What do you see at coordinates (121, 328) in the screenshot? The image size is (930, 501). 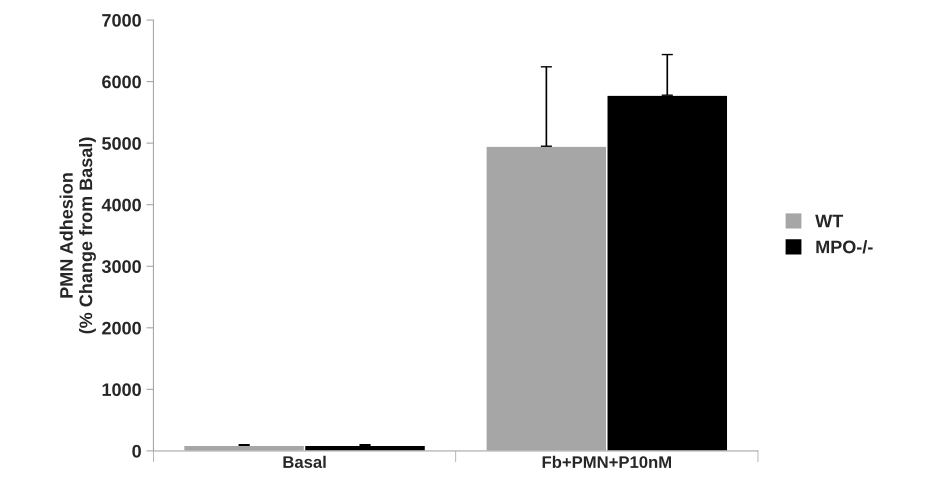 I see `y-tick-label: 2000` at bounding box center [121, 328].